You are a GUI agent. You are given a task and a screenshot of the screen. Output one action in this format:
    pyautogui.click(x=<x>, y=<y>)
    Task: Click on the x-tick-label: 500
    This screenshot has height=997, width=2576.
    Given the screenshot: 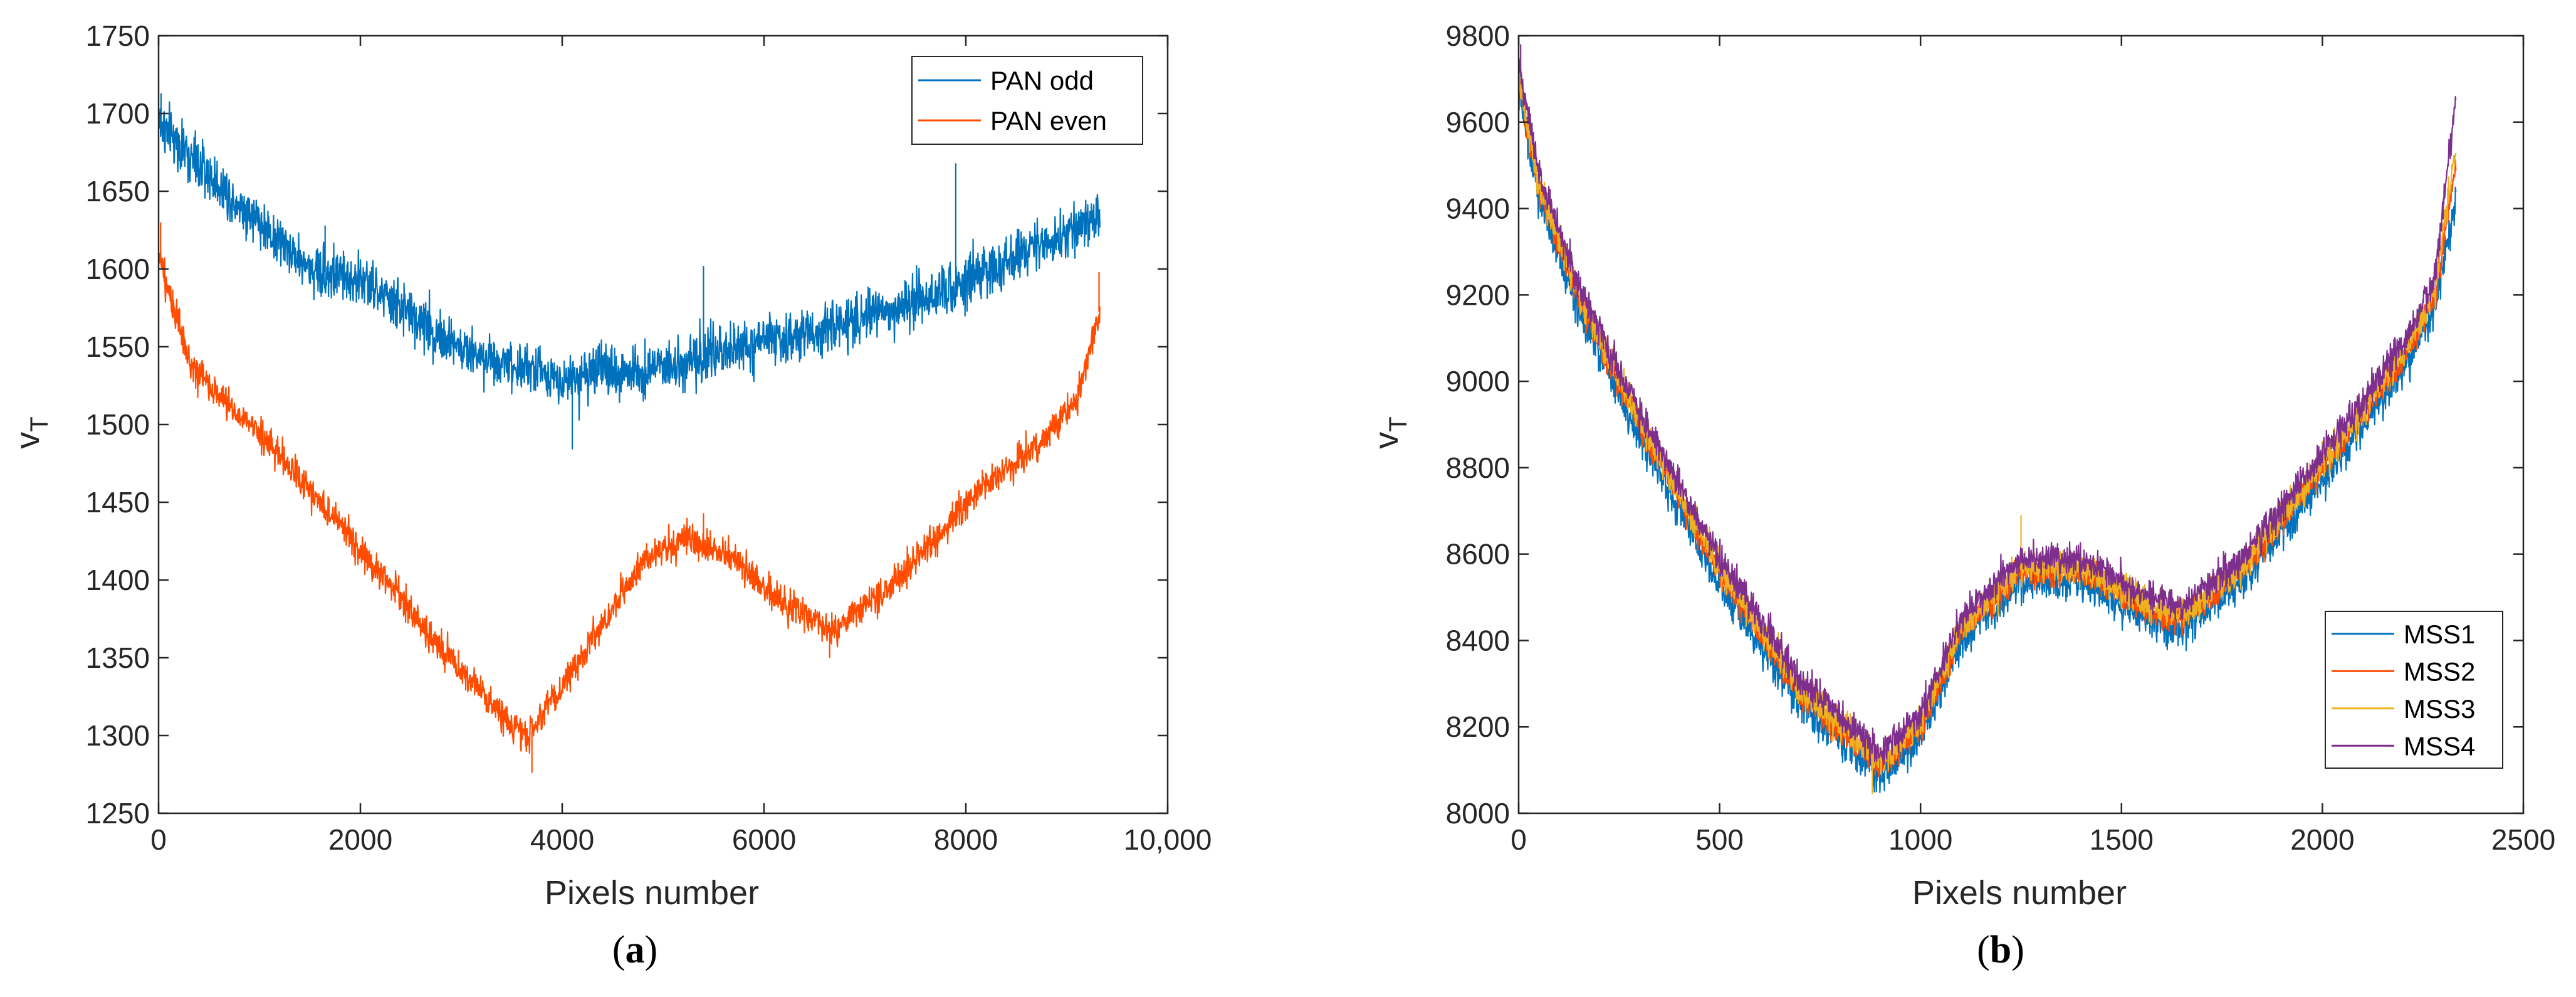 What is the action you would take?
    pyautogui.click(x=1719, y=839)
    